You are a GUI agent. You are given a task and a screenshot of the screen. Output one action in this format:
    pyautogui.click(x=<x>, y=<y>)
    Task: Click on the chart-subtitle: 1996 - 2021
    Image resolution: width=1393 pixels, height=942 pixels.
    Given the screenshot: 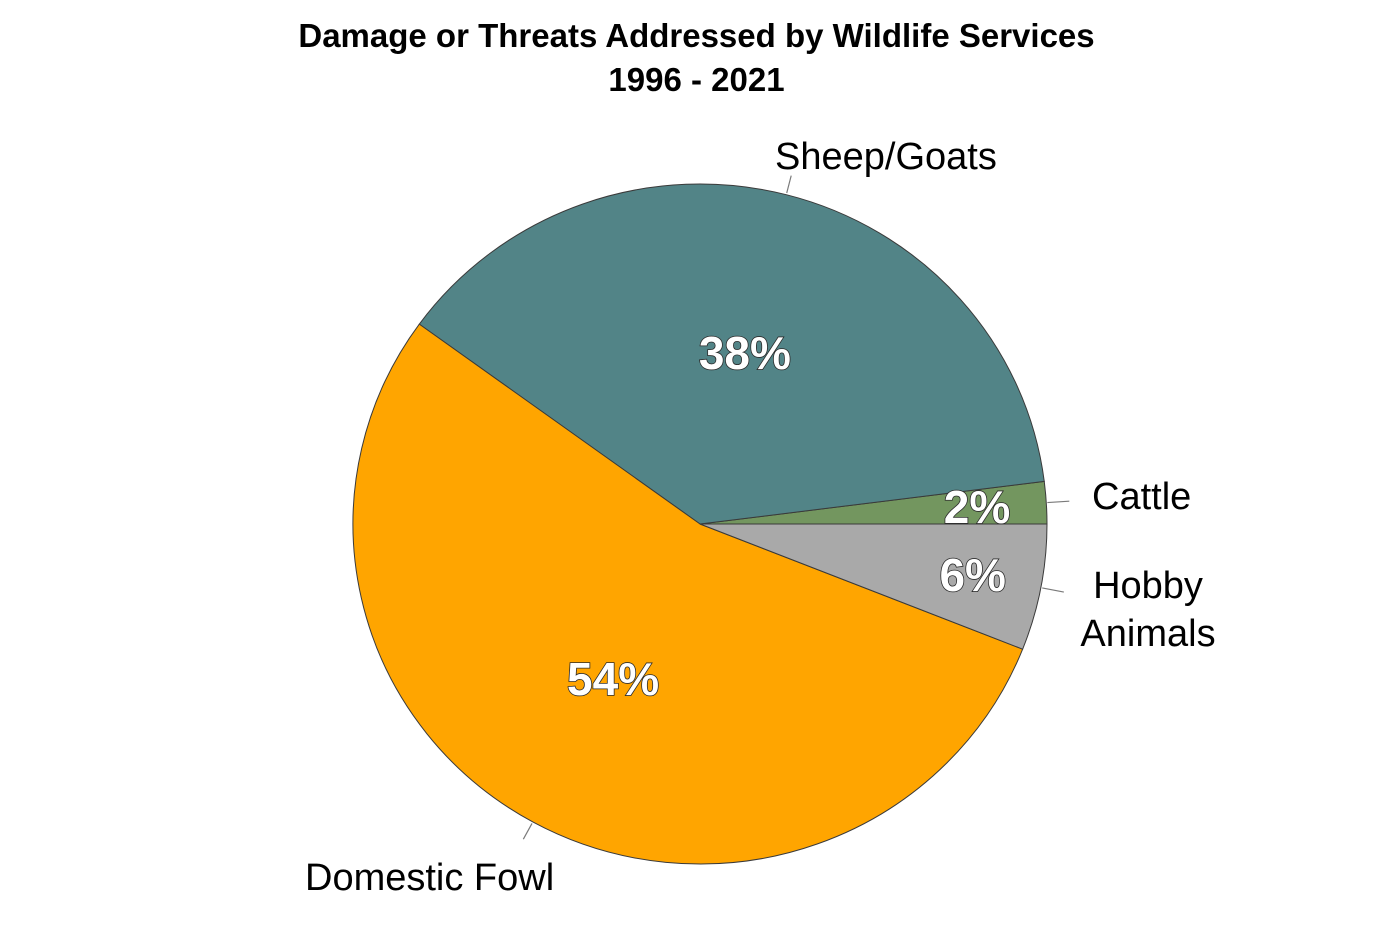 What is the action you would take?
    pyautogui.click(x=696, y=79)
    